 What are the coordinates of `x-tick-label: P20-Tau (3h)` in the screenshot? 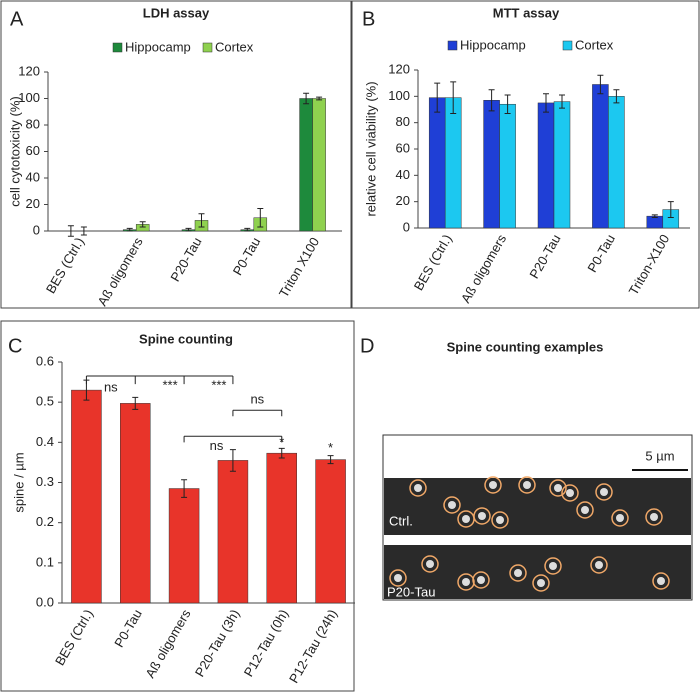 It's located at (217, 643).